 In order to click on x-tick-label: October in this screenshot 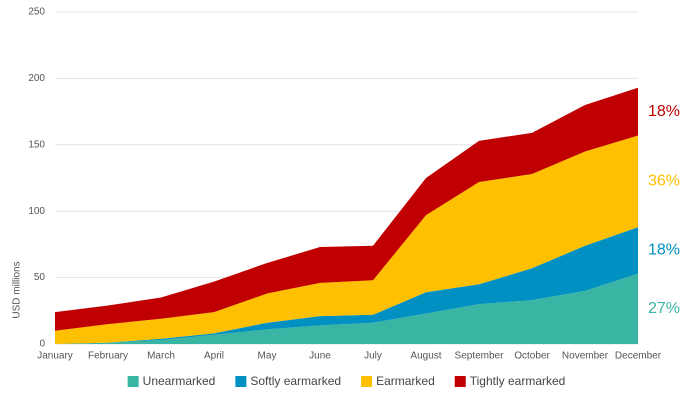, I will do `click(532, 356)`.